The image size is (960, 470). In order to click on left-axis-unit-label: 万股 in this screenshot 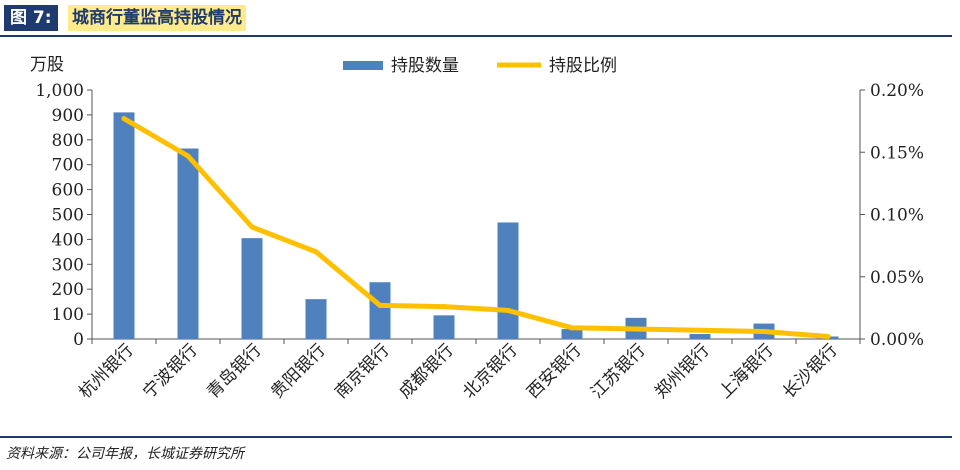, I will do `click(47, 65)`.